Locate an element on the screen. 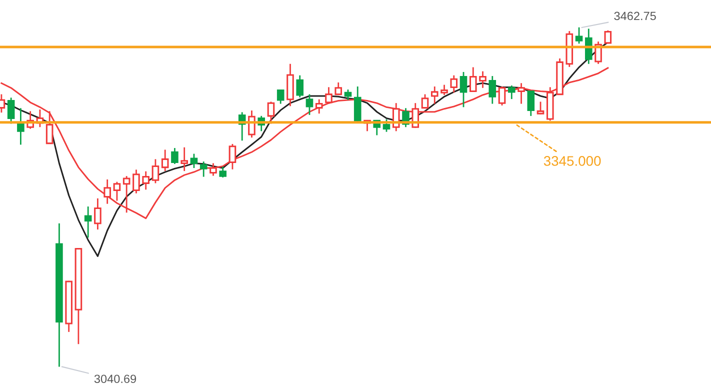 This screenshot has width=711, height=387. annotation: 3345.000 is located at coordinates (572, 161).